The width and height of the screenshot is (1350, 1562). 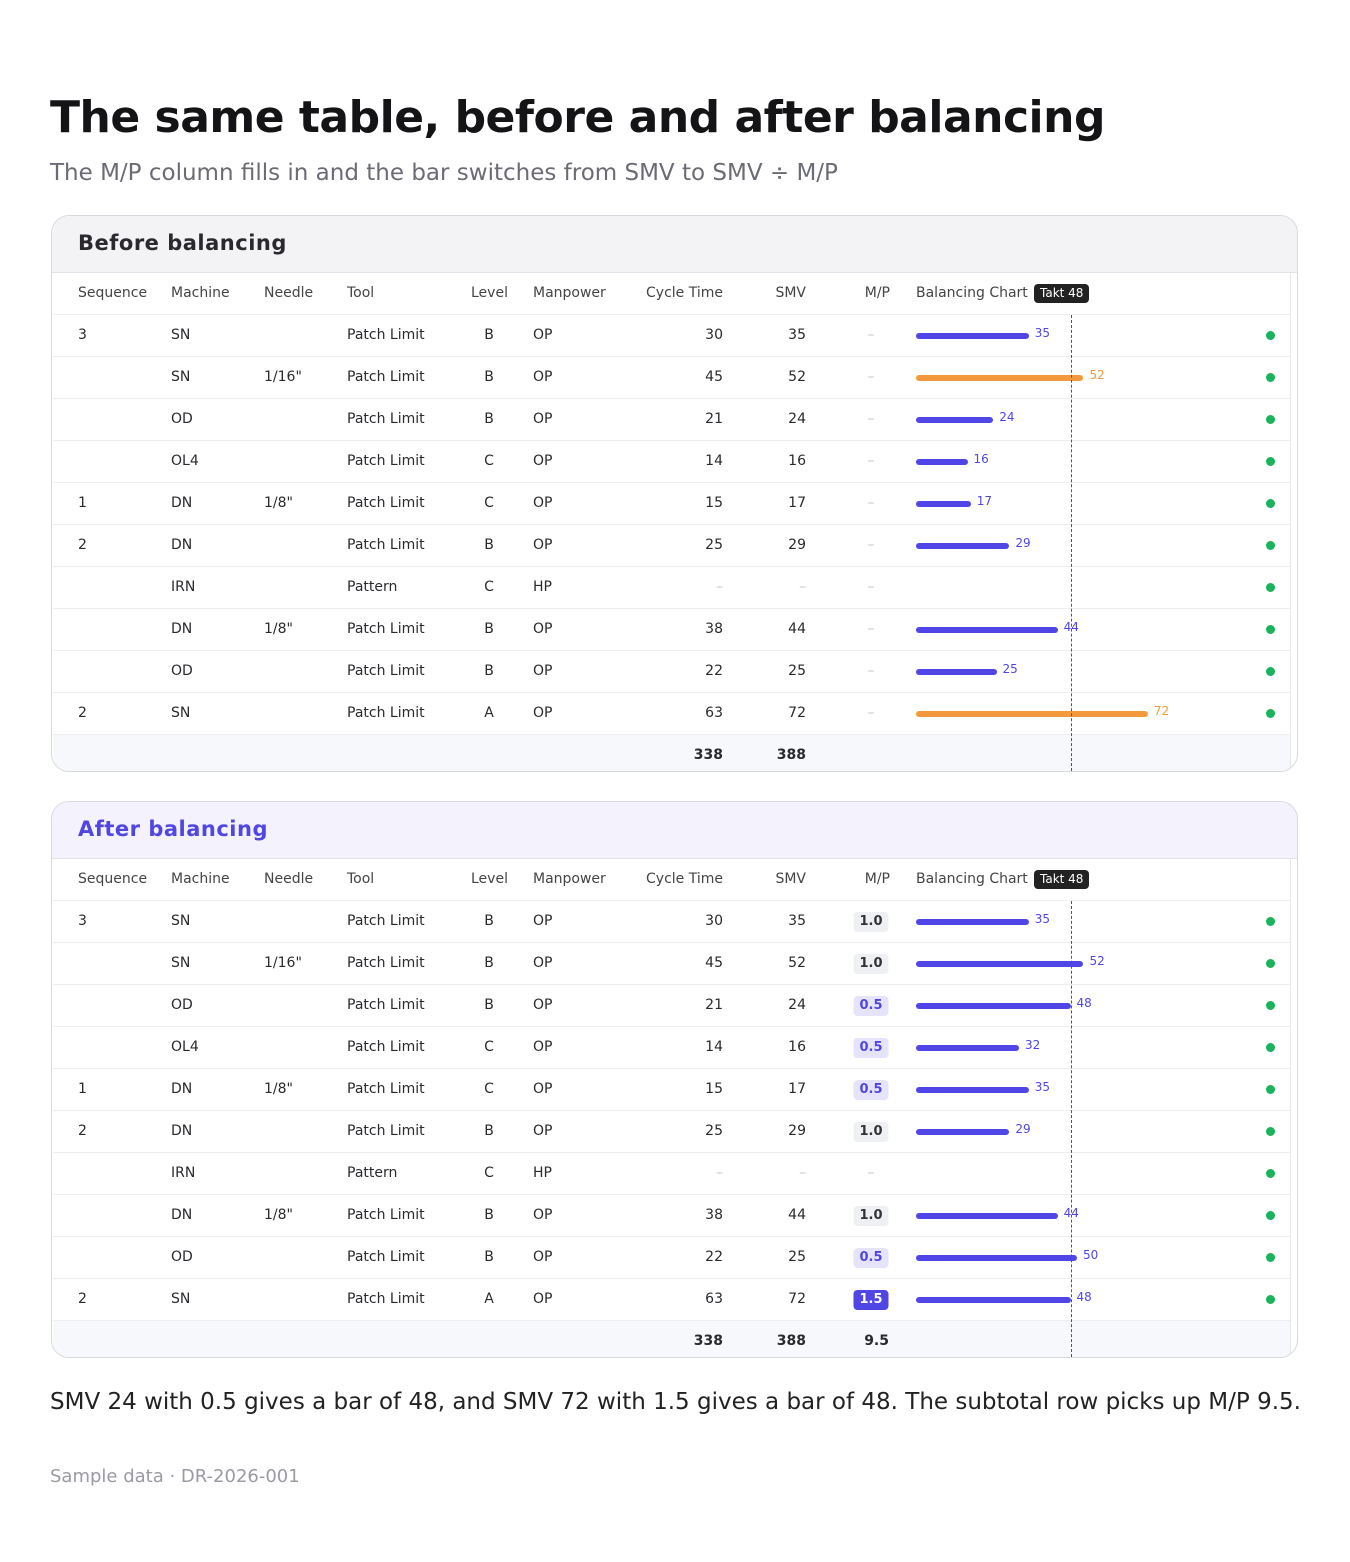 What do you see at coordinates (714, 1257) in the screenshot?
I see `cell-cycle: 22` at bounding box center [714, 1257].